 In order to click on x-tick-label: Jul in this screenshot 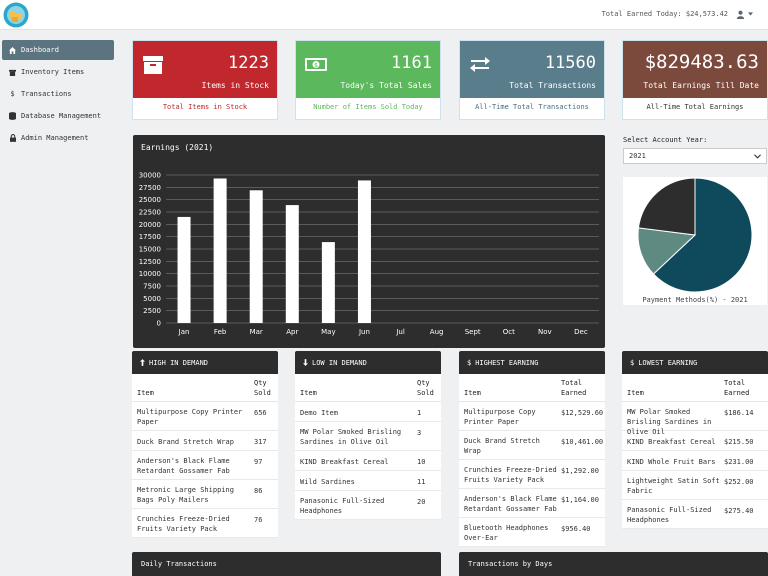, I will do `click(400, 332)`.